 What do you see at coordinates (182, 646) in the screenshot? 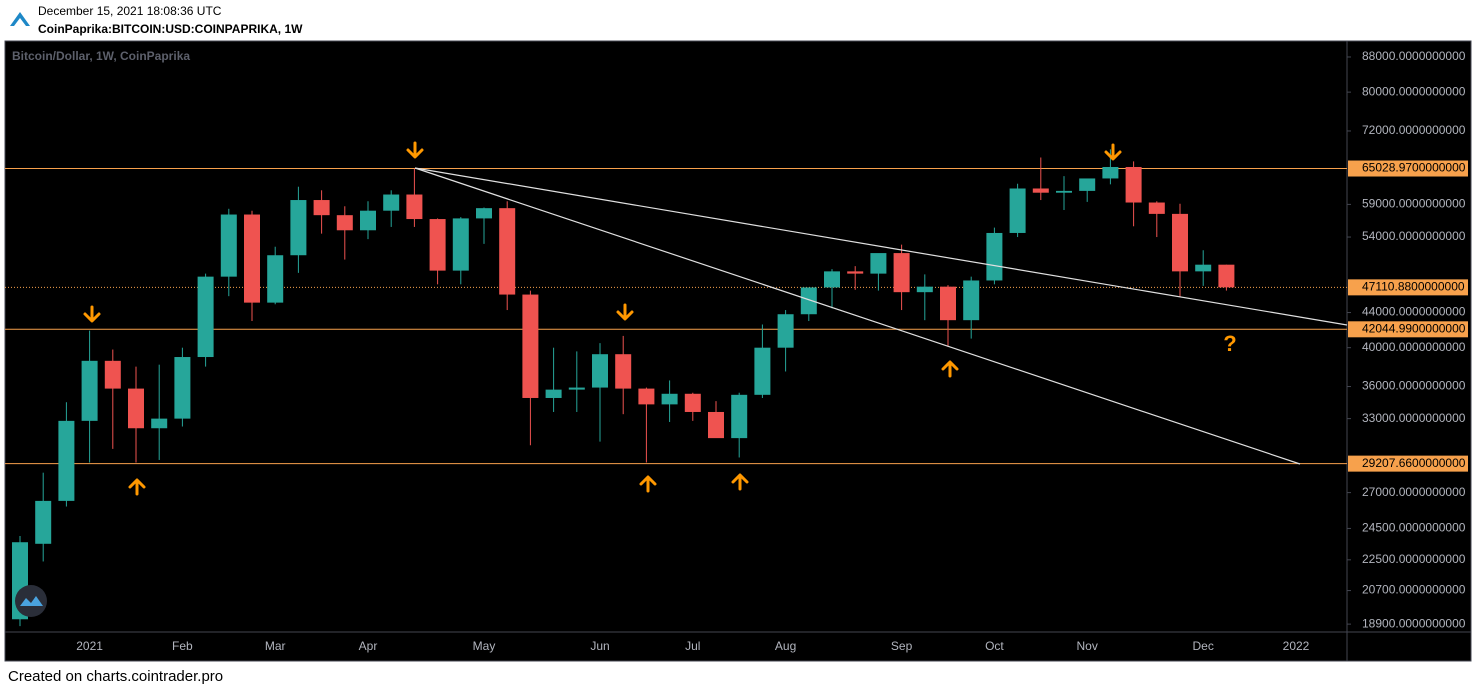
I see `x-tick-label: Feb` at bounding box center [182, 646].